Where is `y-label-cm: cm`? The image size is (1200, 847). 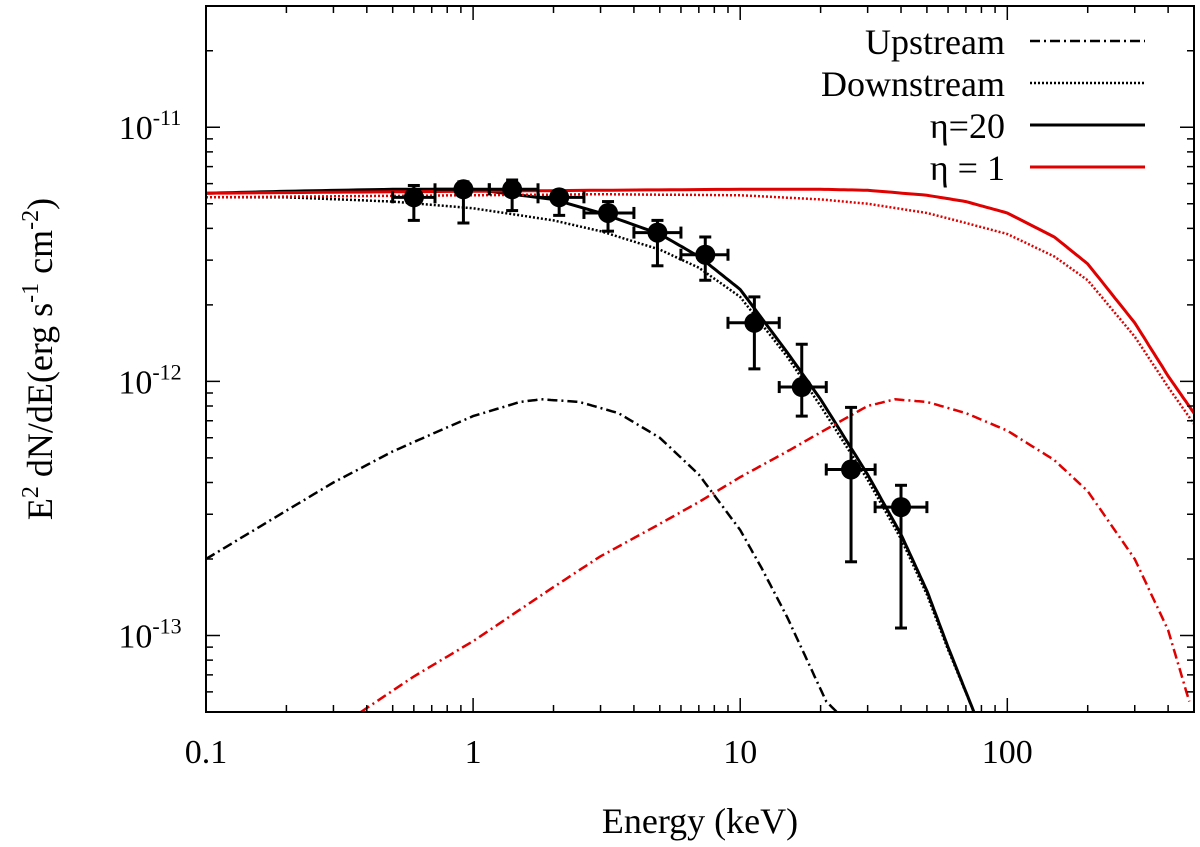 y-label-cm: cm is located at coordinates (40, 256).